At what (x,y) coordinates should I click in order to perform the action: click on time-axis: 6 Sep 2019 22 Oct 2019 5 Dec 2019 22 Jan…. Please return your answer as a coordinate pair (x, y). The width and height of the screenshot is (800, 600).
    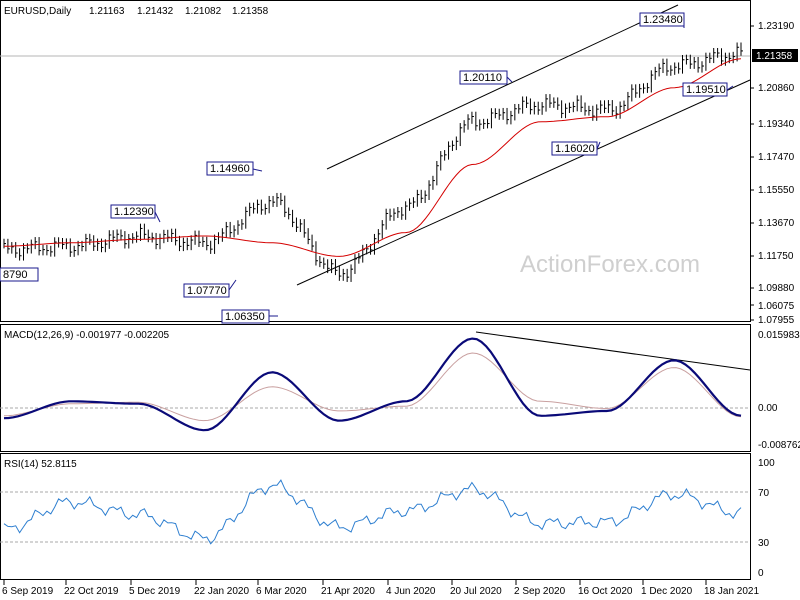
    Looking at the image, I should click on (380, 588).